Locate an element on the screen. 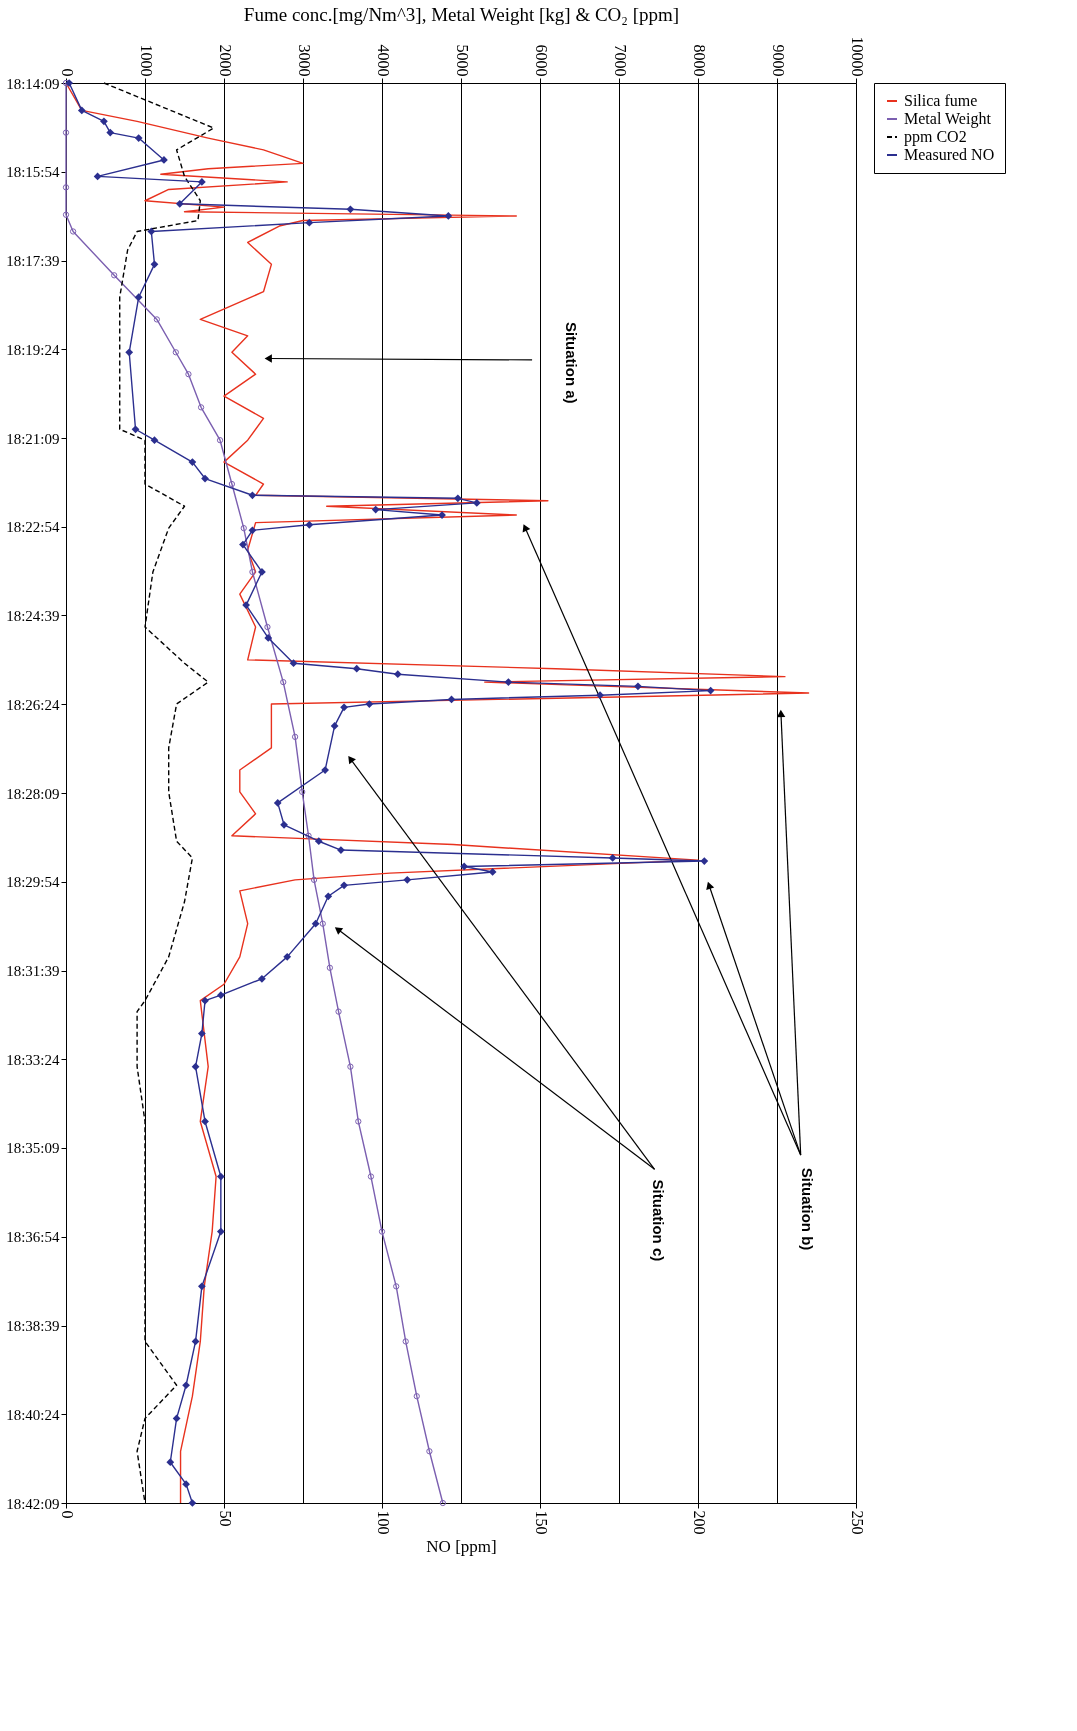 This screenshot has height=1731, width=1077. y-tick-label: 18:36:54 is located at coordinates (33, 1237).